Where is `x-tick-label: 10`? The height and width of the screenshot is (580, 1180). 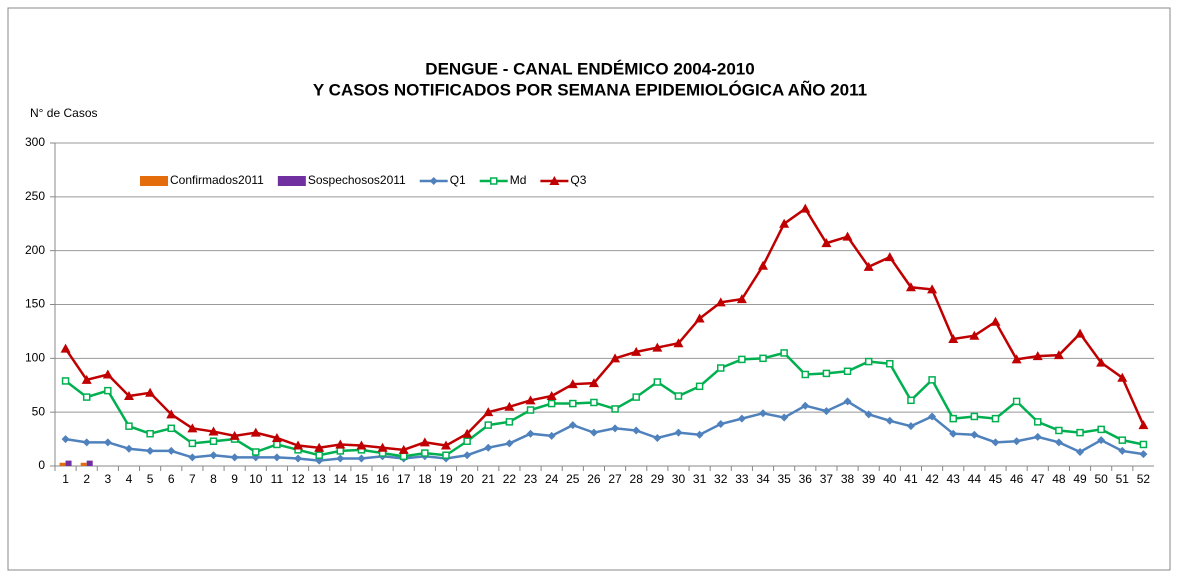
x-tick-label: 10 is located at coordinates (256, 479).